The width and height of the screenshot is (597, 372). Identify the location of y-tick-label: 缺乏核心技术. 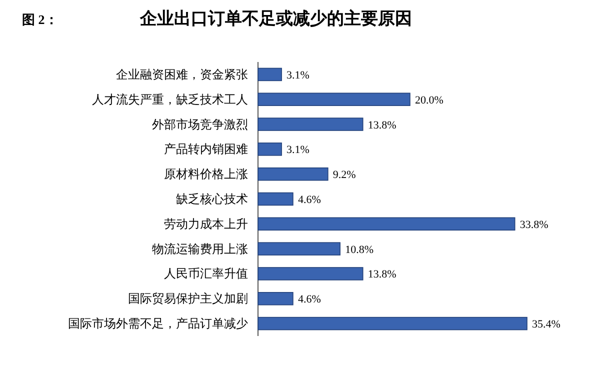
(212, 199).